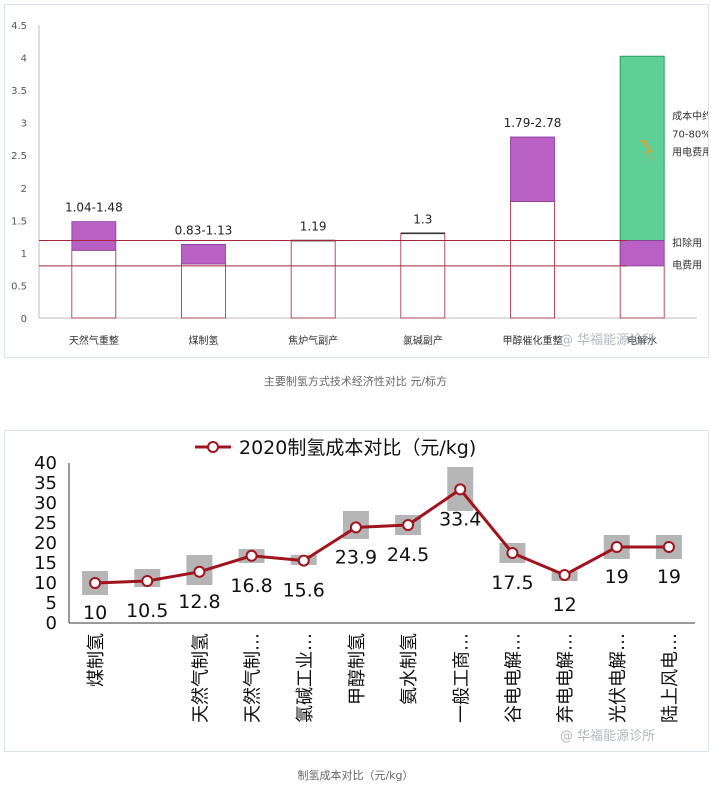  What do you see at coordinates (24, 124) in the screenshot?
I see `y-tick-label: 3` at bounding box center [24, 124].